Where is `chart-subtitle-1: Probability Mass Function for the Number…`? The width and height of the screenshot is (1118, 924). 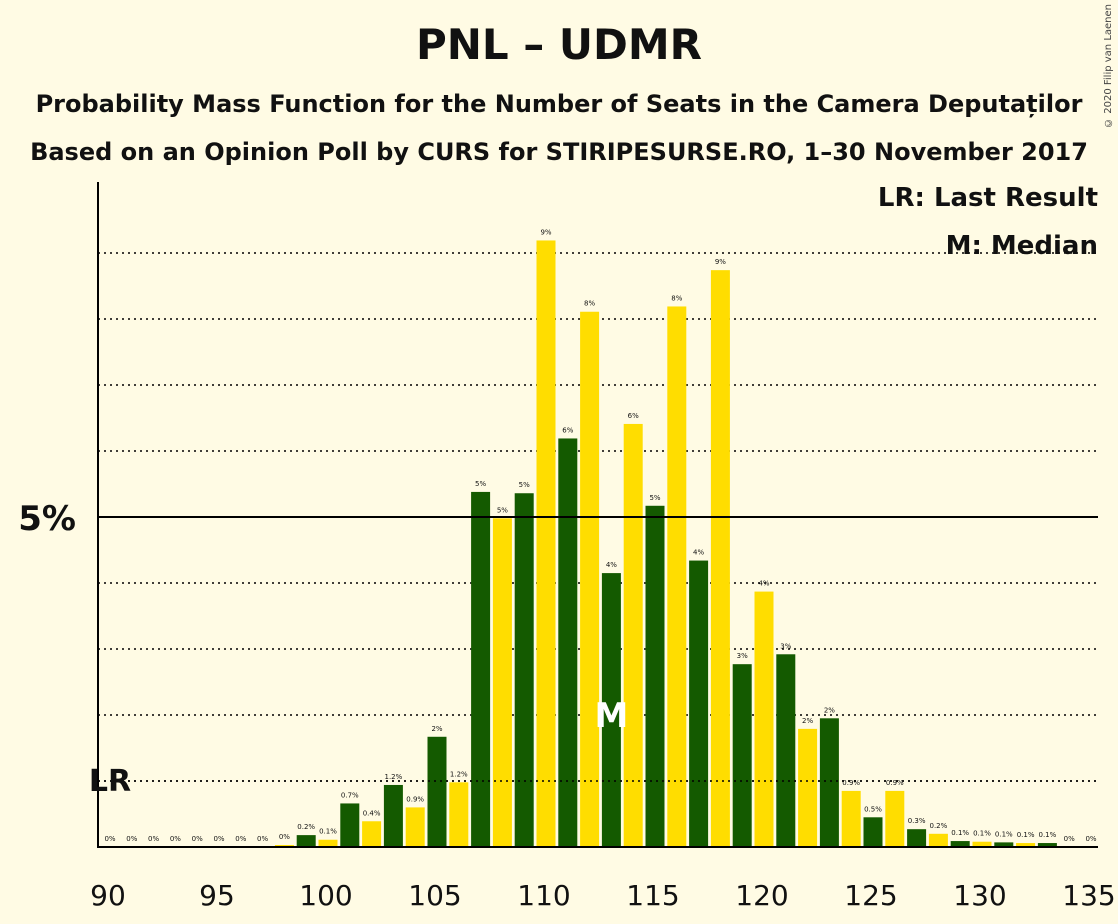 chart-subtitle-1: Probability Mass Function for the Number… is located at coordinates (559, 104).